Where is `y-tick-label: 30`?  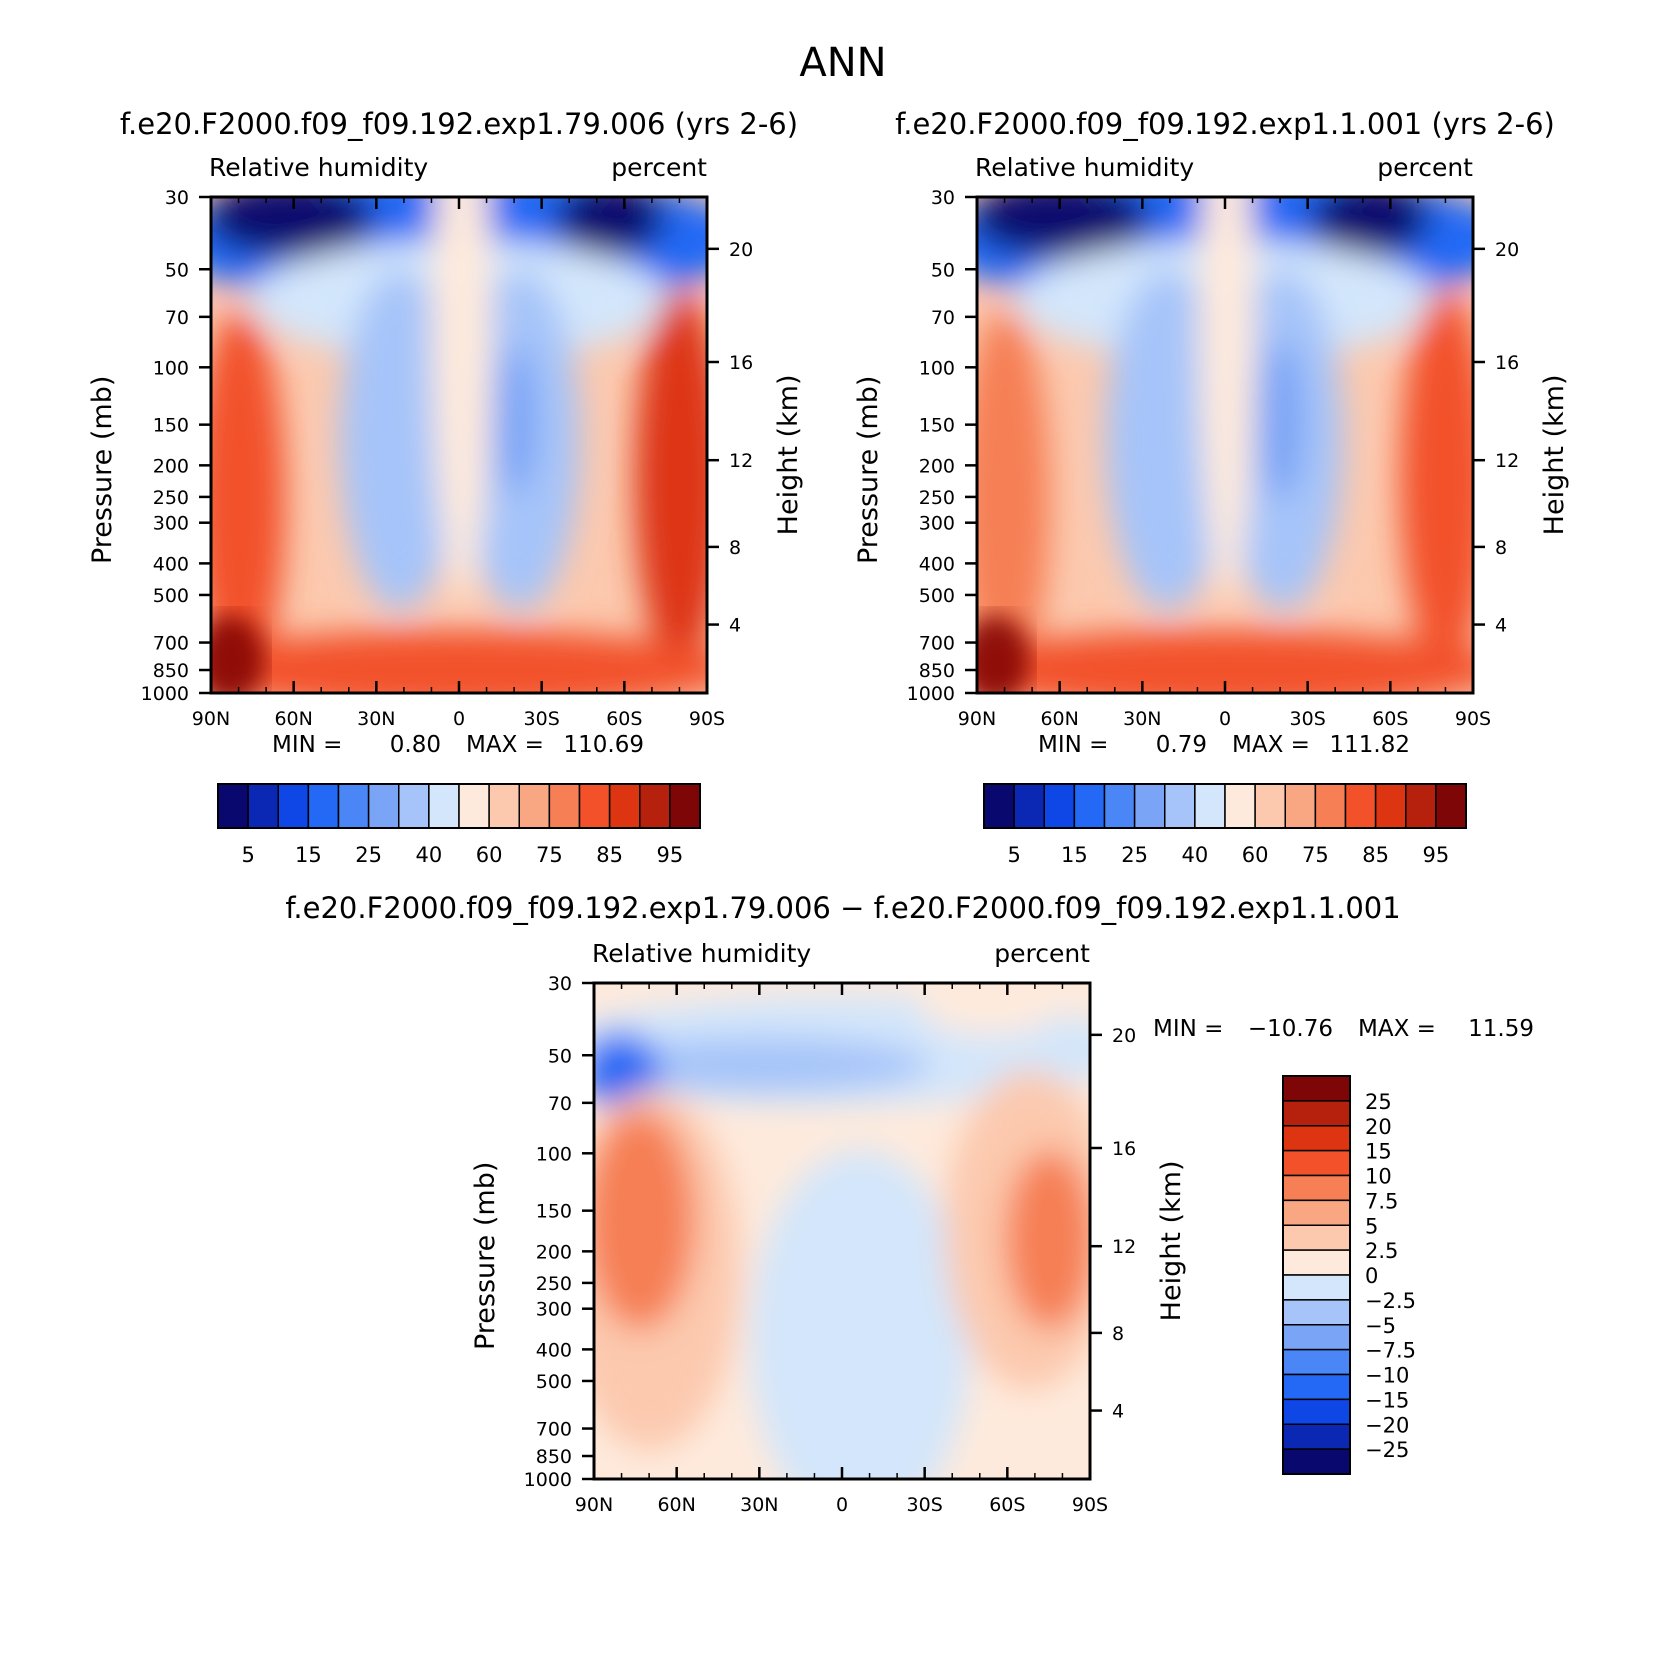 y-tick-label: 30 is located at coordinates (560, 984).